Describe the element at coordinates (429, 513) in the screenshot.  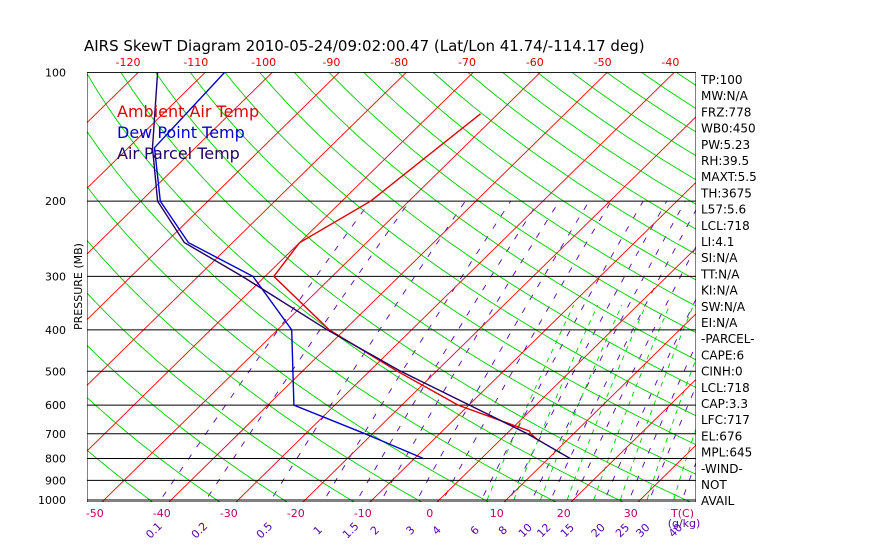
I see `bottom-temp-tick-label: 0` at that location.